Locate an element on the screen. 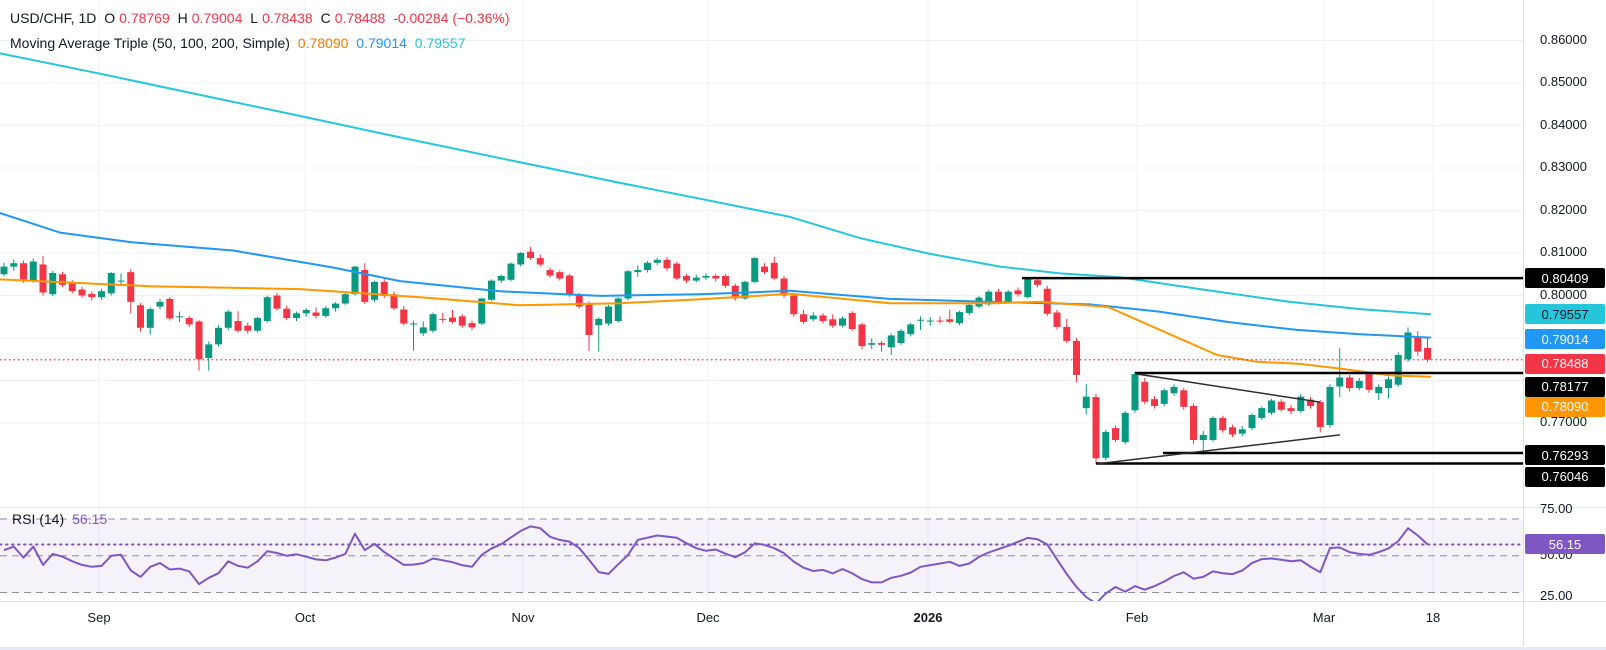 The height and width of the screenshot is (650, 1606). close-value: 0.78488 is located at coordinates (360, 18).